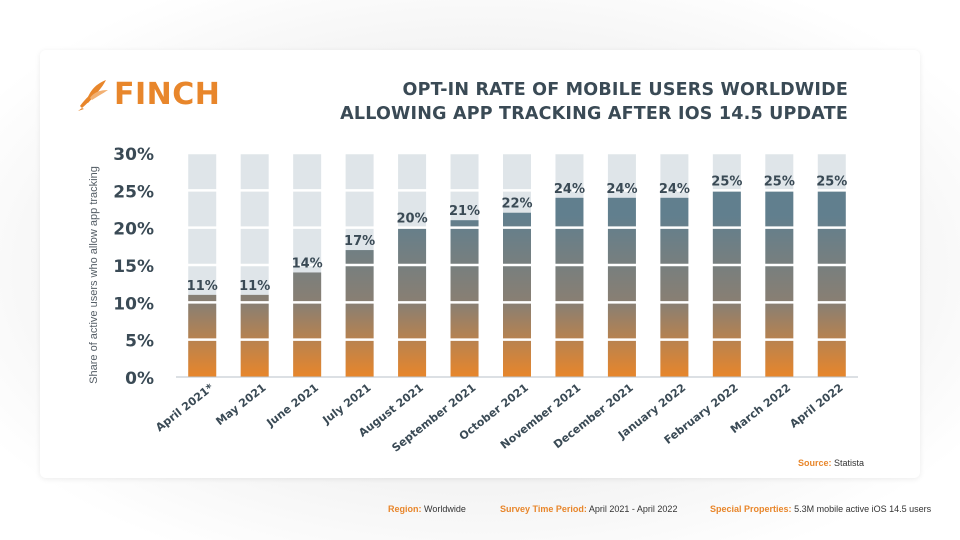 This screenshot has height=540, width=960. I want to click on footer-region-value: Worldwide, so click(445, 509).